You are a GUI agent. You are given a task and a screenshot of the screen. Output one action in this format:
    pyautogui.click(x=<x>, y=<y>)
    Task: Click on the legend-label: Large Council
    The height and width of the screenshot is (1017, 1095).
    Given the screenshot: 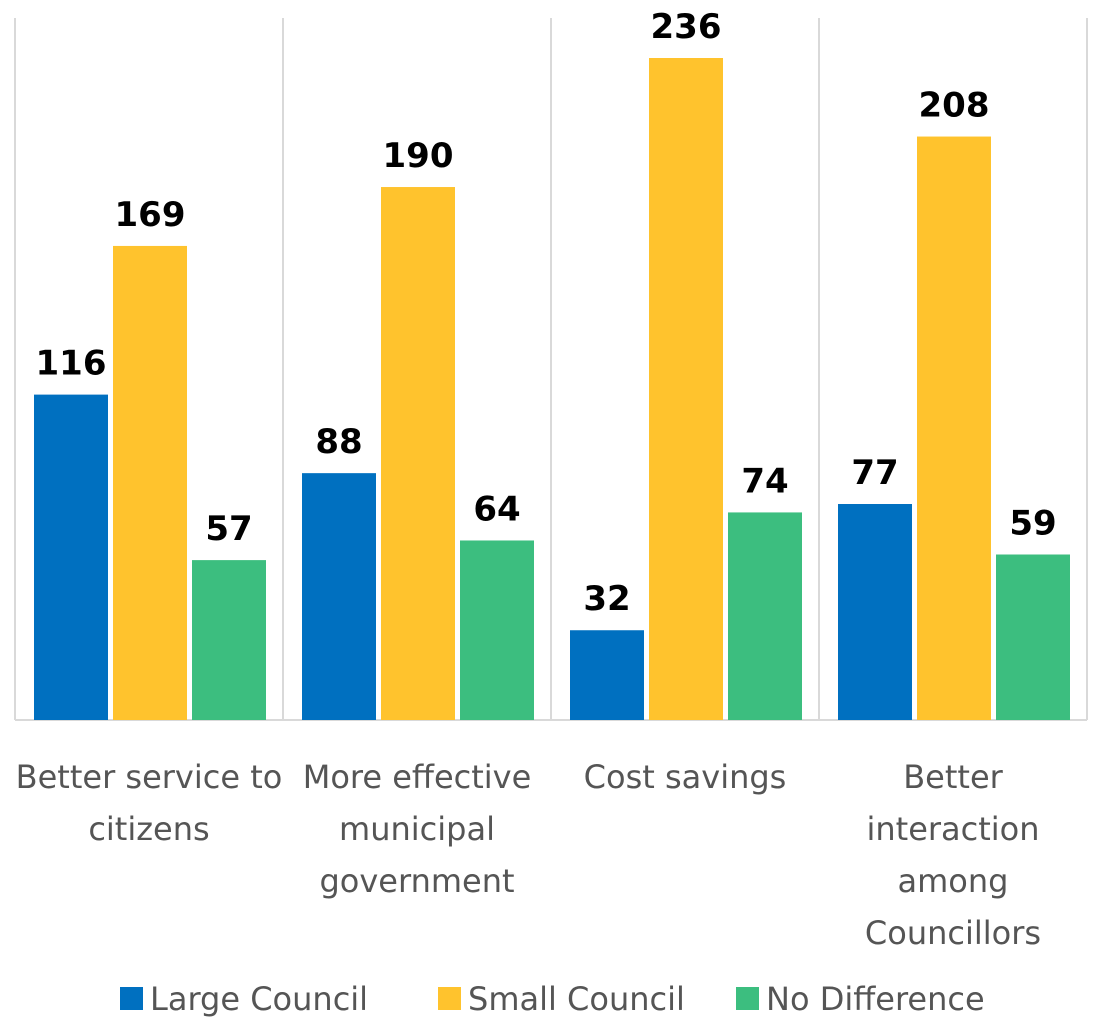 What is the action you would take?
    pyautogui.click(x=259, y=998)
    